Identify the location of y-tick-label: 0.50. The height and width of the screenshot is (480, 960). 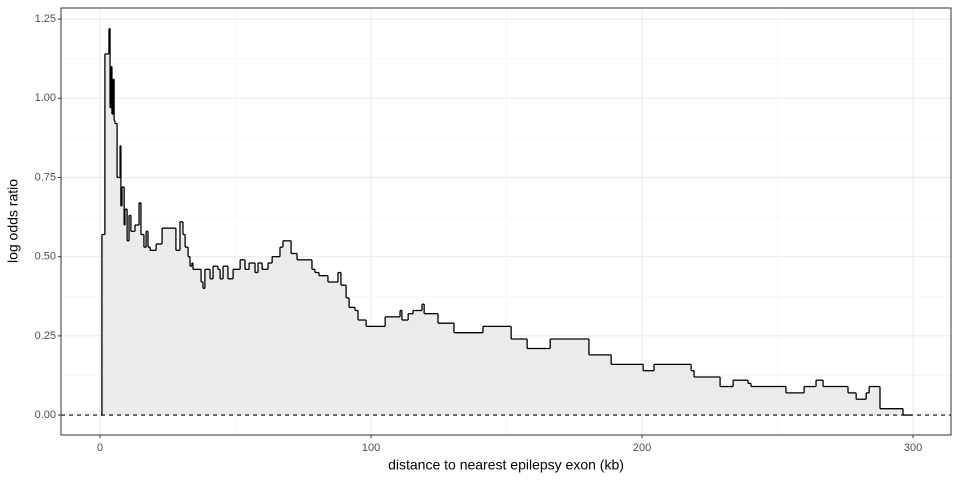
(45, 257).